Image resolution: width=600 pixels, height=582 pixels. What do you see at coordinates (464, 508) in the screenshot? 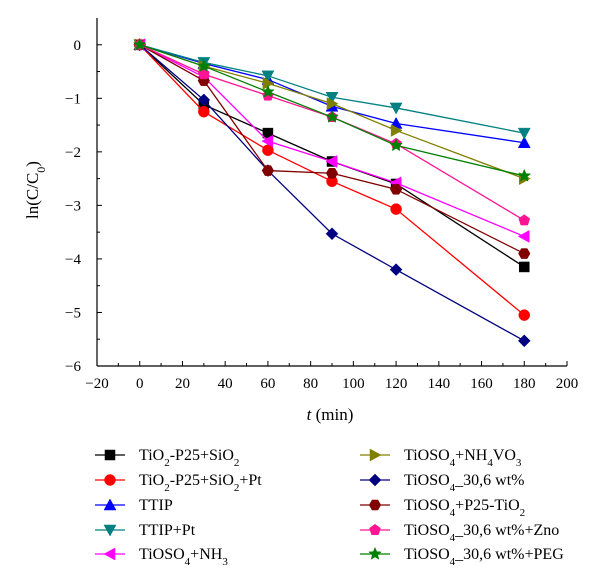
I see `legend-label: TiOSO4+P25-TiO2` at bounding box center [464, 508].